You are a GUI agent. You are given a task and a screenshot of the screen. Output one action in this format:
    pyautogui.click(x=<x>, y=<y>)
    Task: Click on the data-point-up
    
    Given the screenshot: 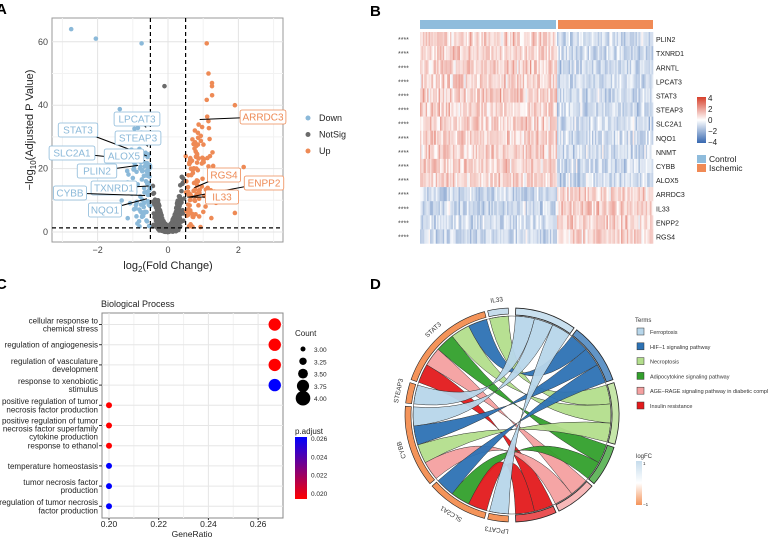 What is the action you would take?
    pyautogui.click(x=198, y=133)
    